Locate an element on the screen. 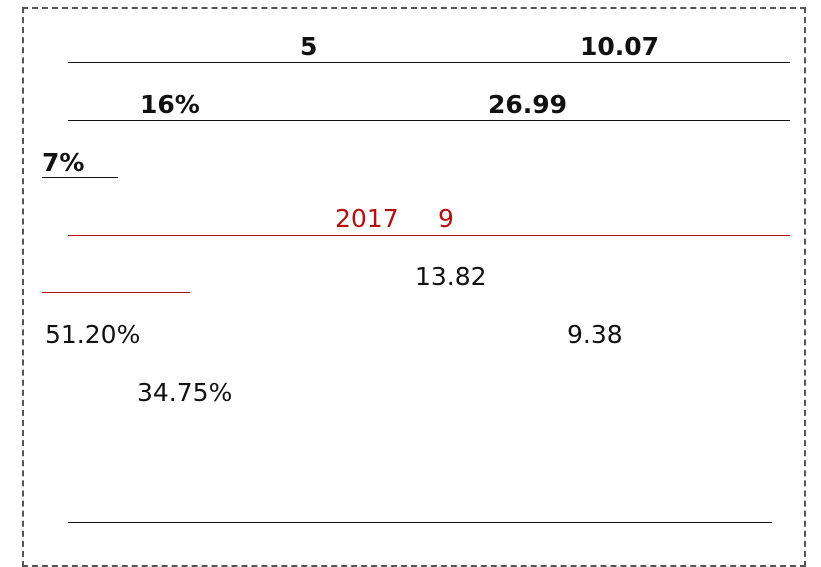  cell: 2017 is located at coordinates (367, 218).